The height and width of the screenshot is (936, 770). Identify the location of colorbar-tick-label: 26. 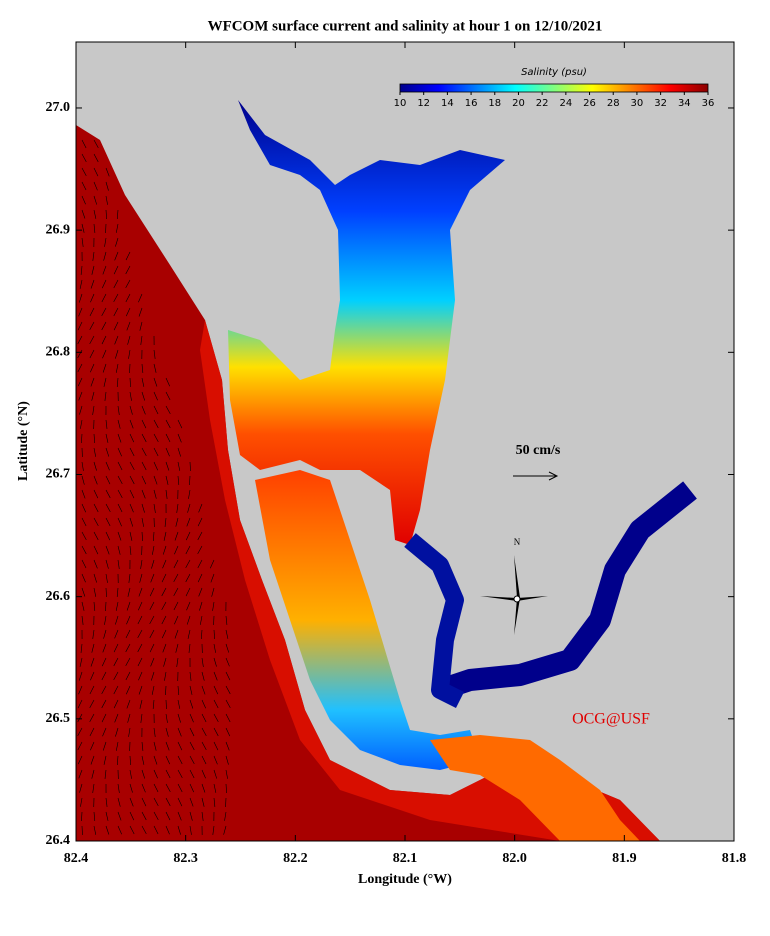
(589, 103).